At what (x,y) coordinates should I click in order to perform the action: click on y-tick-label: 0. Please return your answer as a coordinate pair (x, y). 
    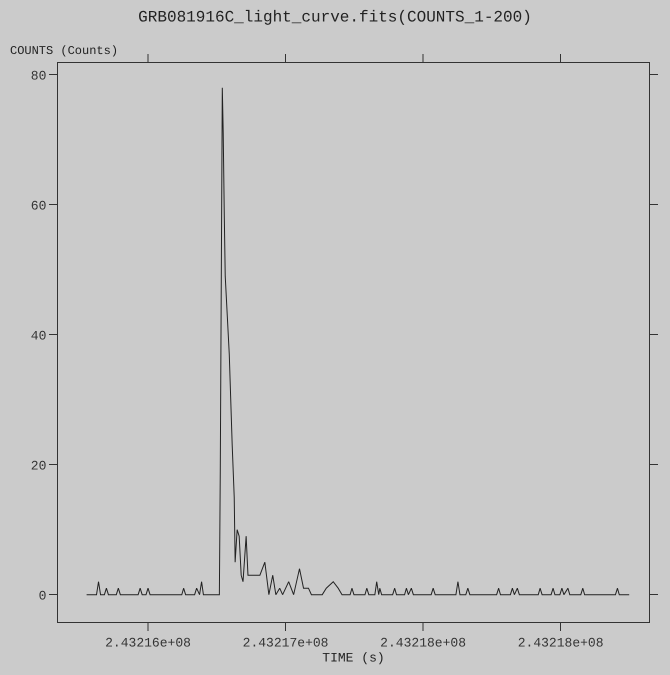
    Looking at the image, I should click on (42, 596).